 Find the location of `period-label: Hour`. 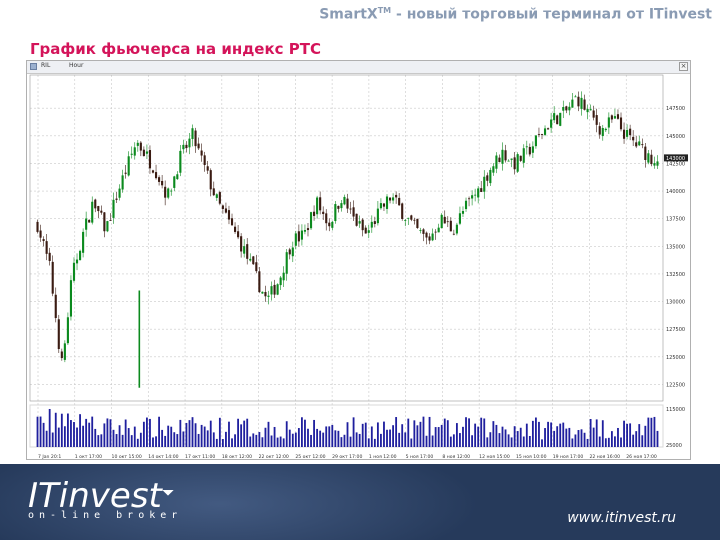

period-label: Hour is located at coordinates (76, 65).